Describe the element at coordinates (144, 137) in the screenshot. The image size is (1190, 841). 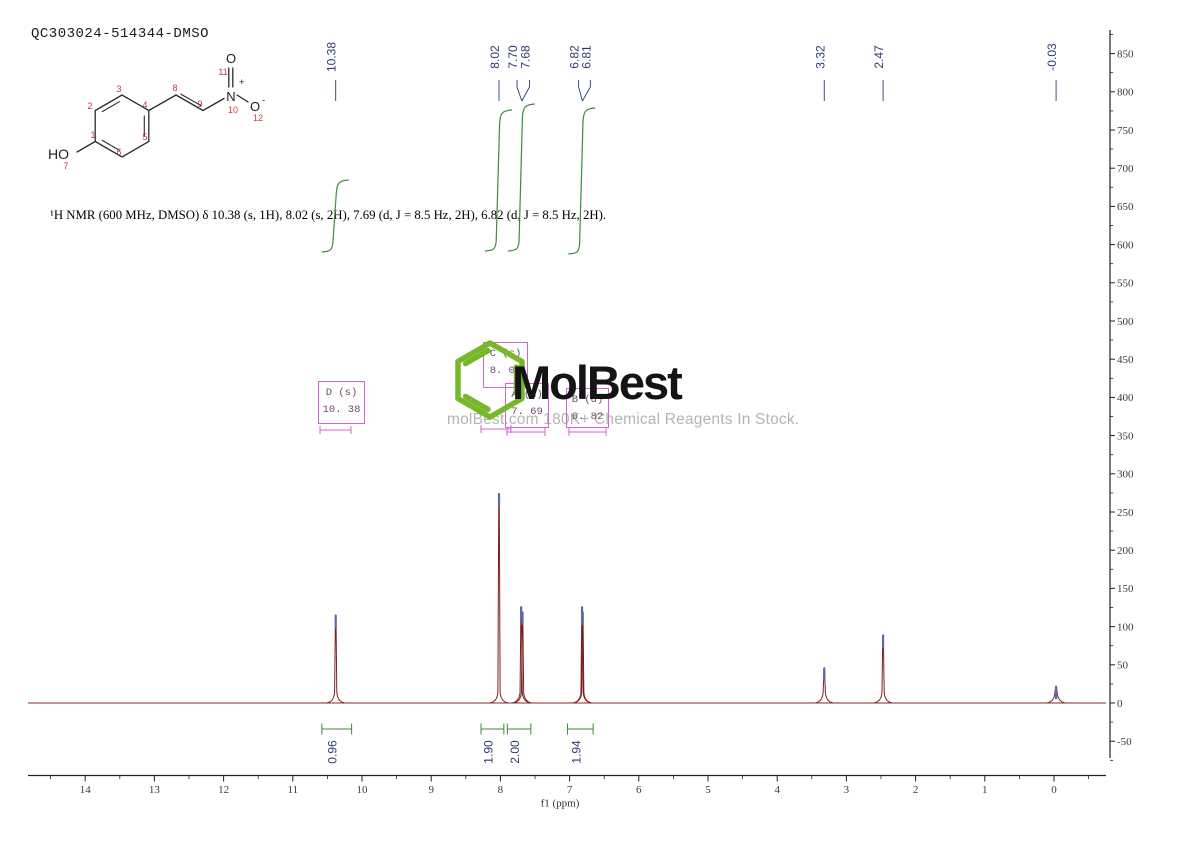
I see `atom-number-5: 5` at that location.